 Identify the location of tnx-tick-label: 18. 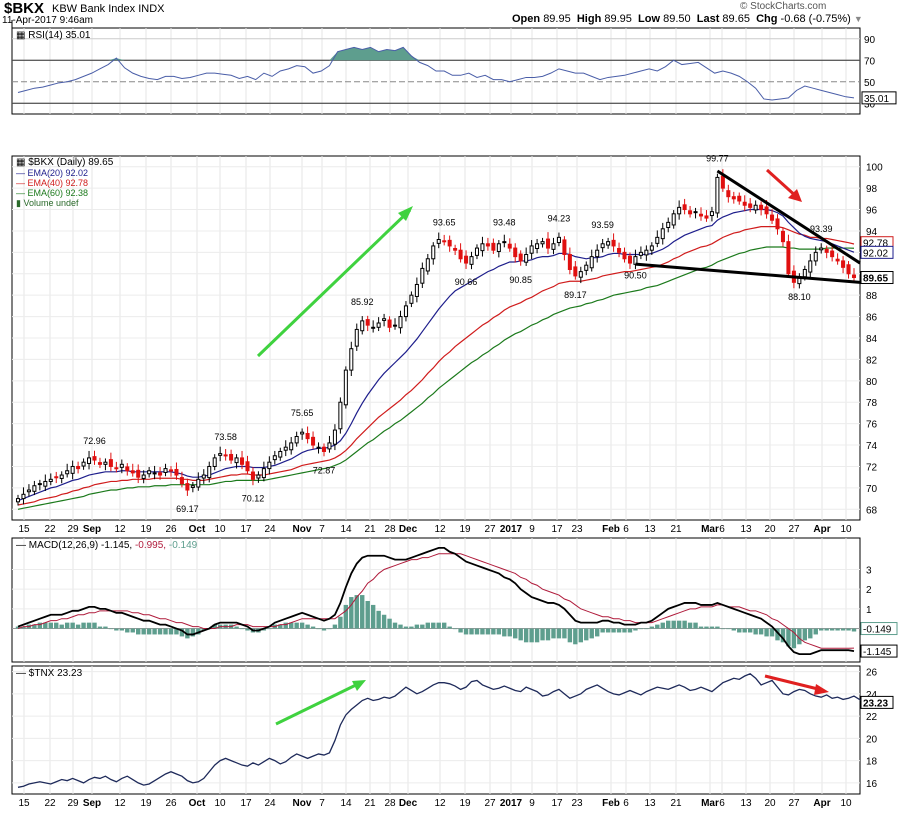
(872, 762).